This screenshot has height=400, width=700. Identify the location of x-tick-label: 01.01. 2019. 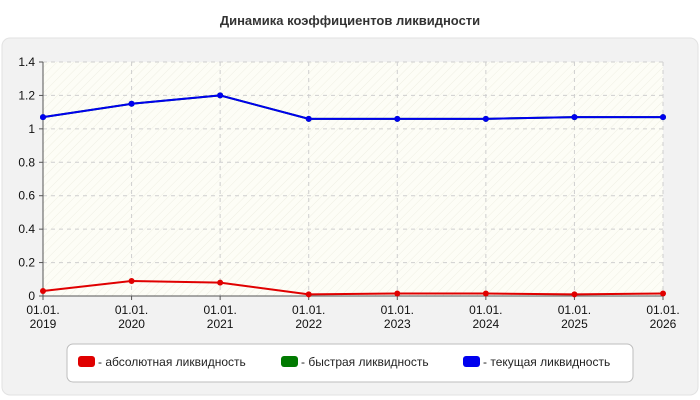
(42, 317).